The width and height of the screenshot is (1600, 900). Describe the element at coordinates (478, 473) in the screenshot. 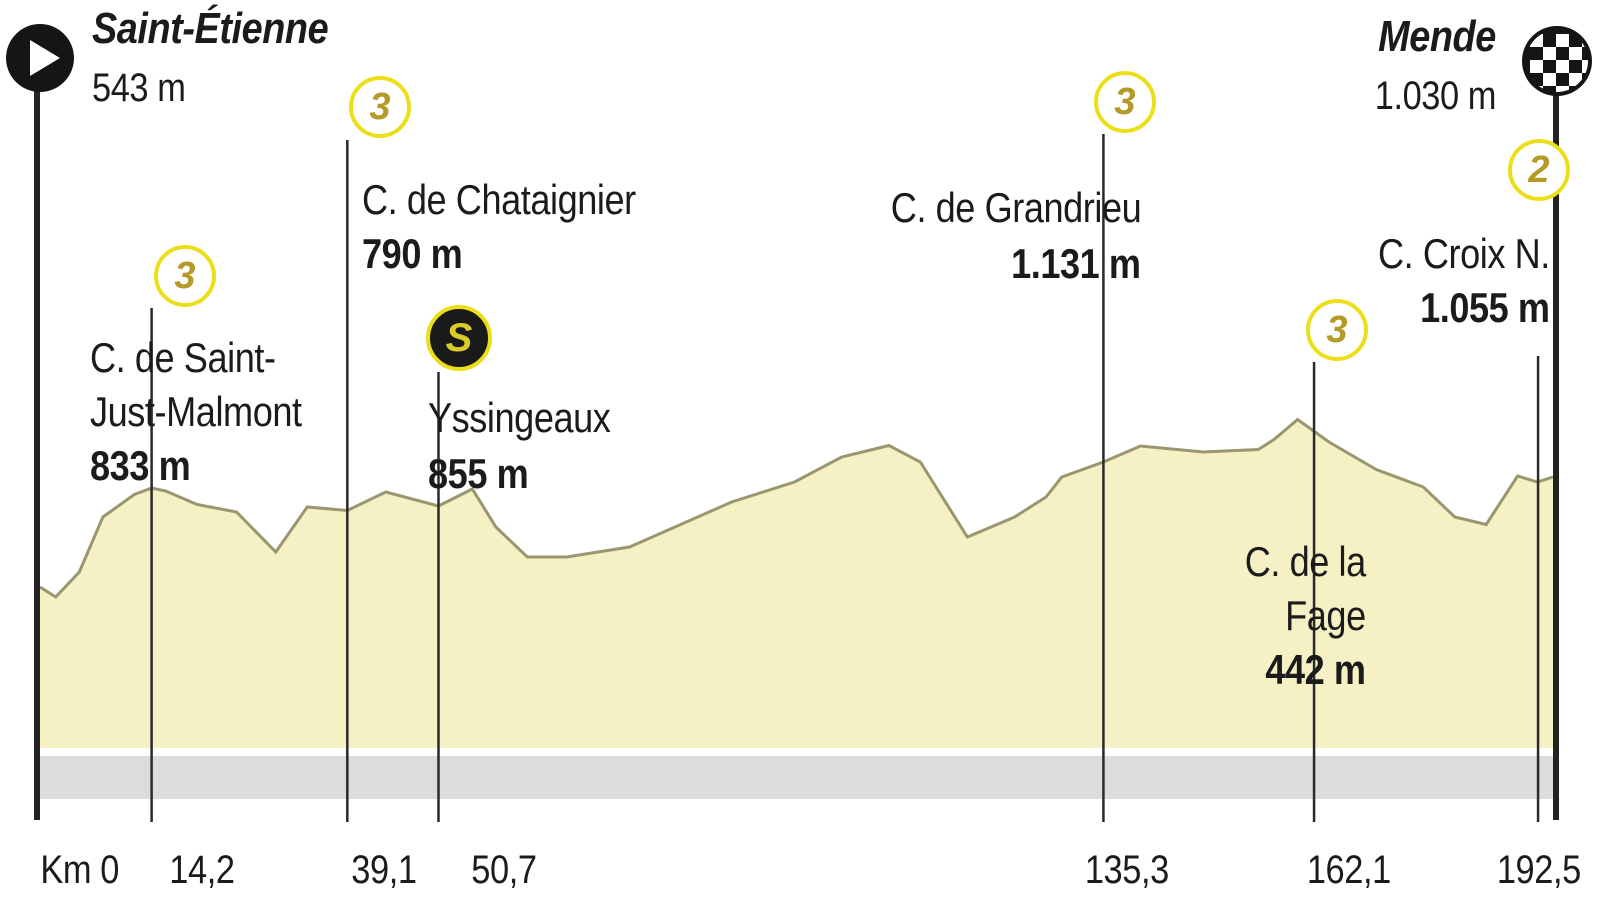

I see `sprint-altitude: 855 m` at that location.